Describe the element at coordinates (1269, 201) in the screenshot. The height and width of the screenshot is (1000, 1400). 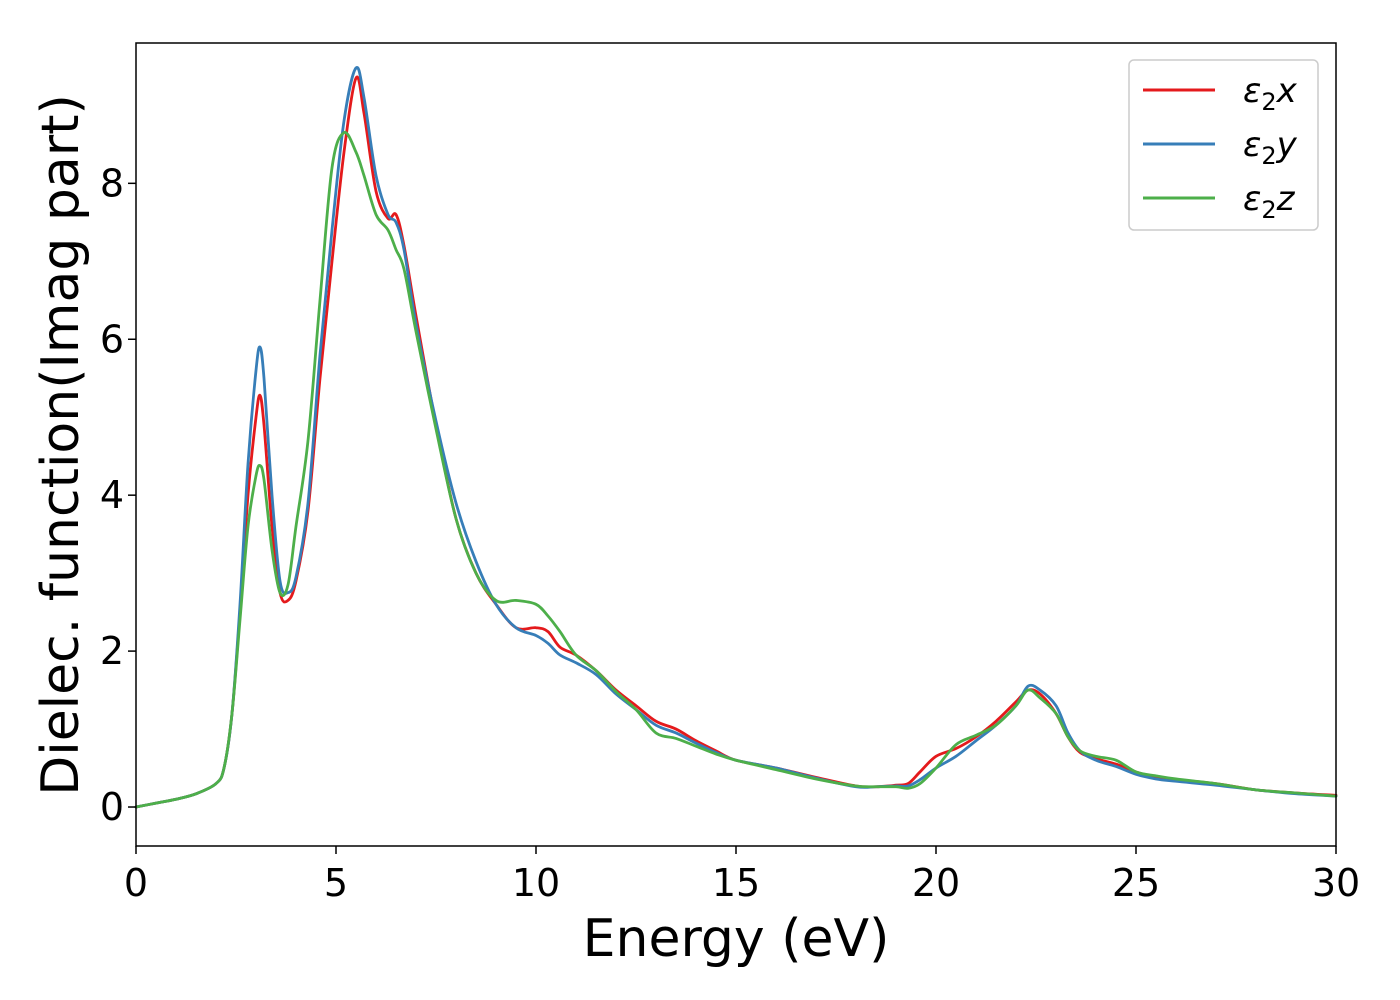
I see `legend-label-z: ε2z` at that location.